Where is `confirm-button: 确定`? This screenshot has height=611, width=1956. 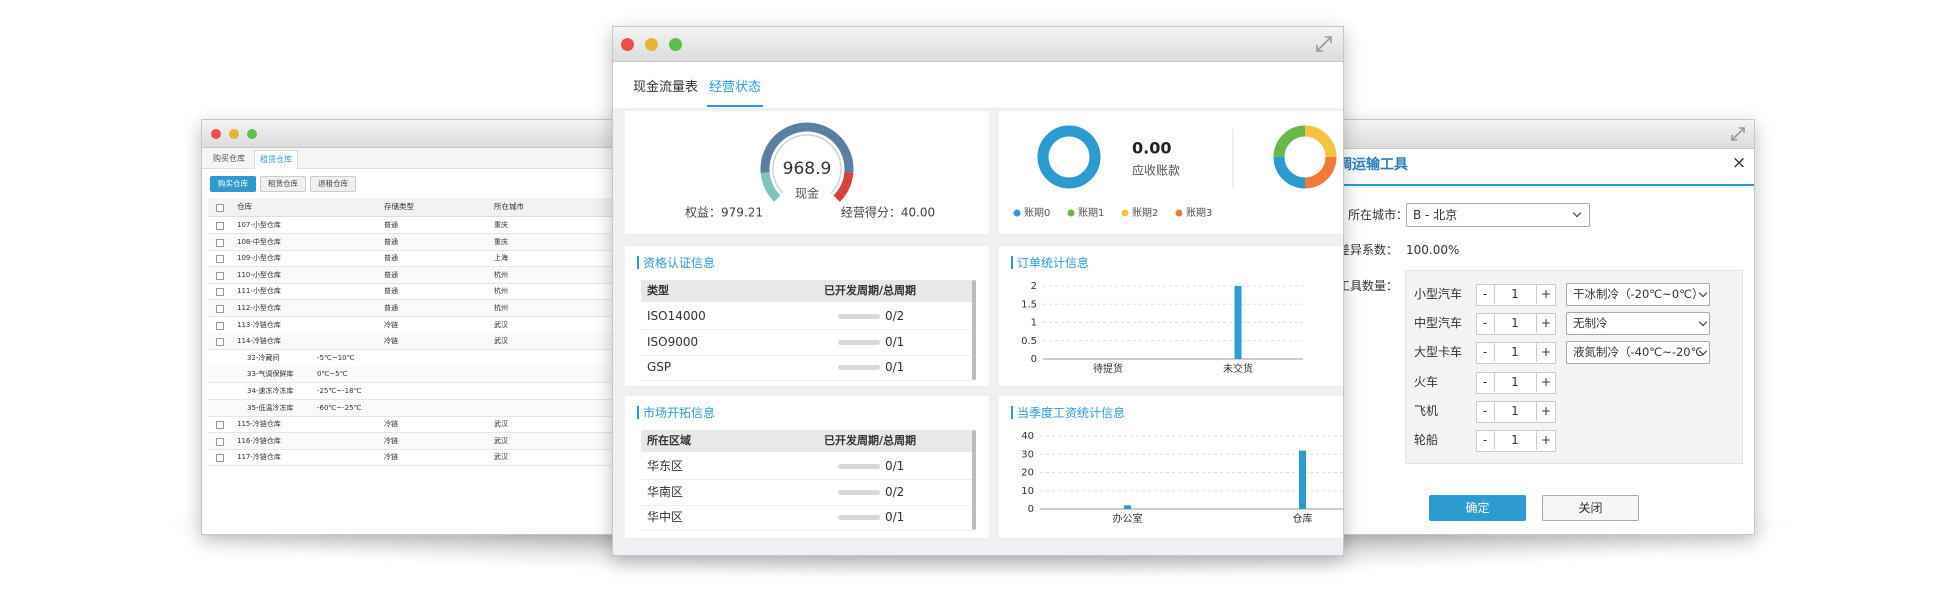 confirm-button: 确定 is located at coordinates (1477, 508).